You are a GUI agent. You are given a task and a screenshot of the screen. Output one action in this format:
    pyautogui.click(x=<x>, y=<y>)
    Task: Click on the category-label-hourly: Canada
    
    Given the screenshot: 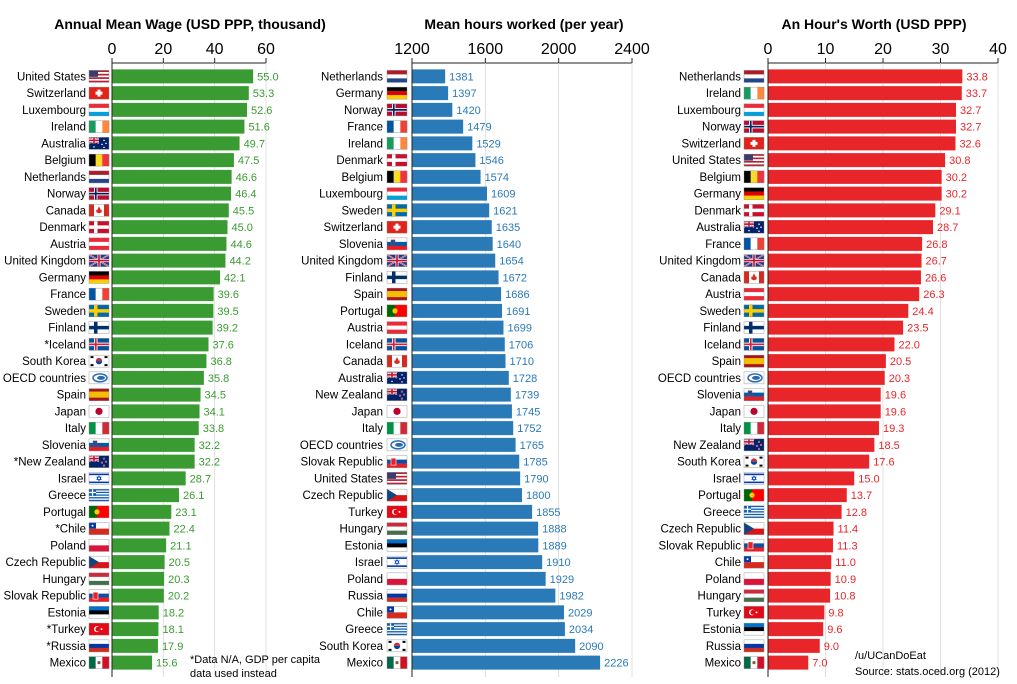 What is the action you would take?
    pyautogui.click(x=721, y=278)
    